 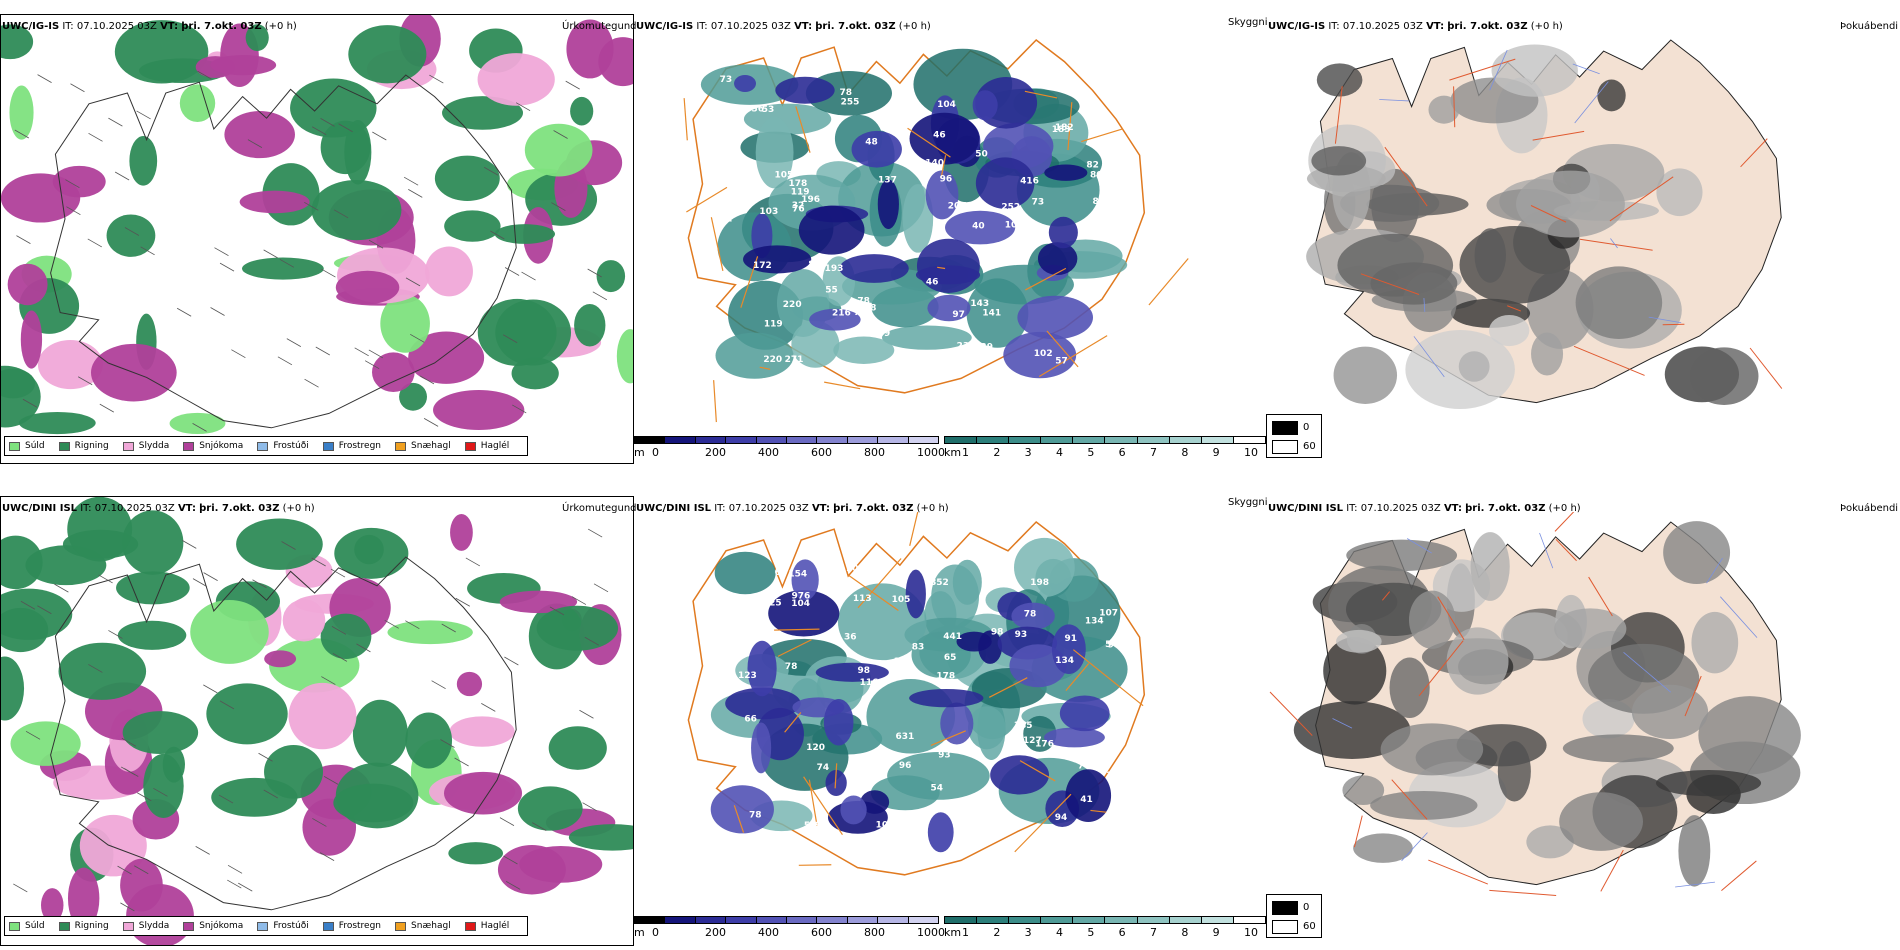 What do you see at coordinates (798, 209) in the screenshot?
I see `ceiling-value-label: 76` at bounding box center [798, 209].